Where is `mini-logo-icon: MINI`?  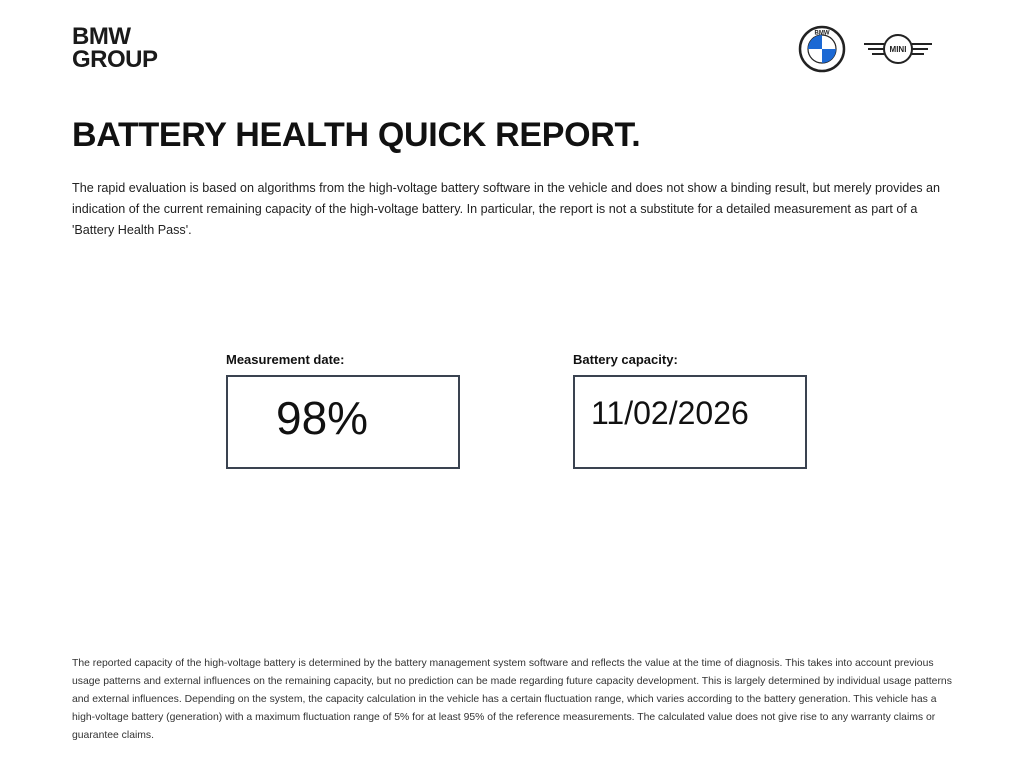 mini-logo-icon: MINI is located at coordinates (898, 49).